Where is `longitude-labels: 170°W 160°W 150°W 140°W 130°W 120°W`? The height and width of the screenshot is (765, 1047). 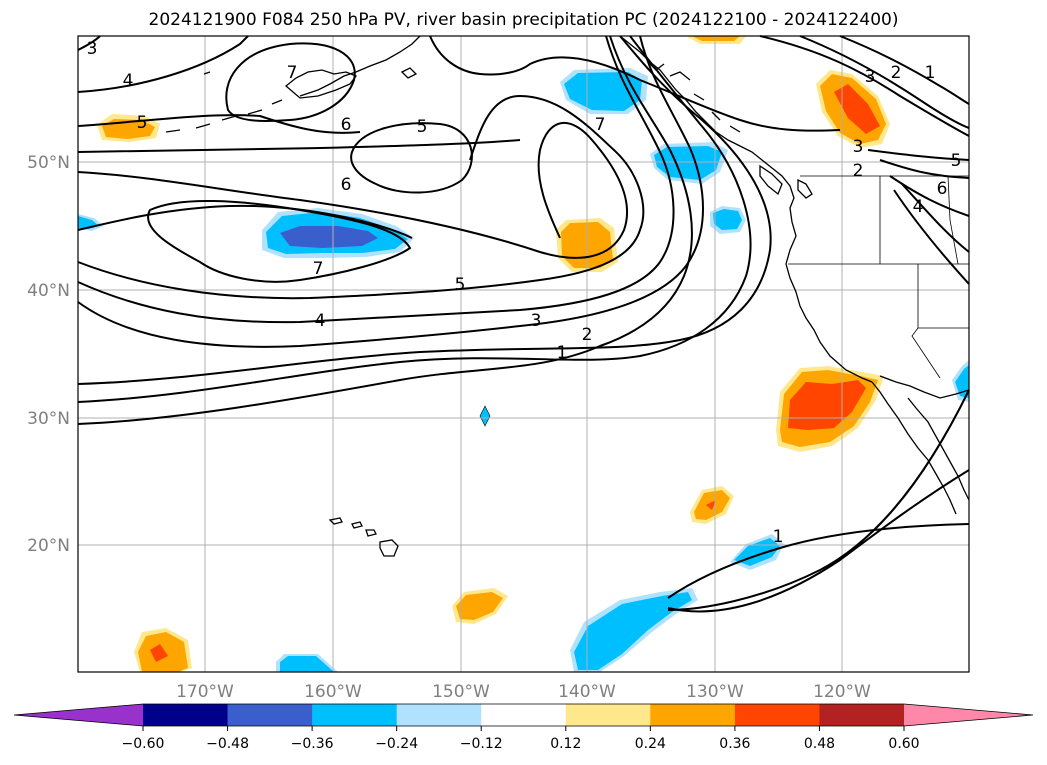
longitude-labels: 170°W 160°W 150°W 140°W 130°W 120°W is located at coordinates (523, 692).